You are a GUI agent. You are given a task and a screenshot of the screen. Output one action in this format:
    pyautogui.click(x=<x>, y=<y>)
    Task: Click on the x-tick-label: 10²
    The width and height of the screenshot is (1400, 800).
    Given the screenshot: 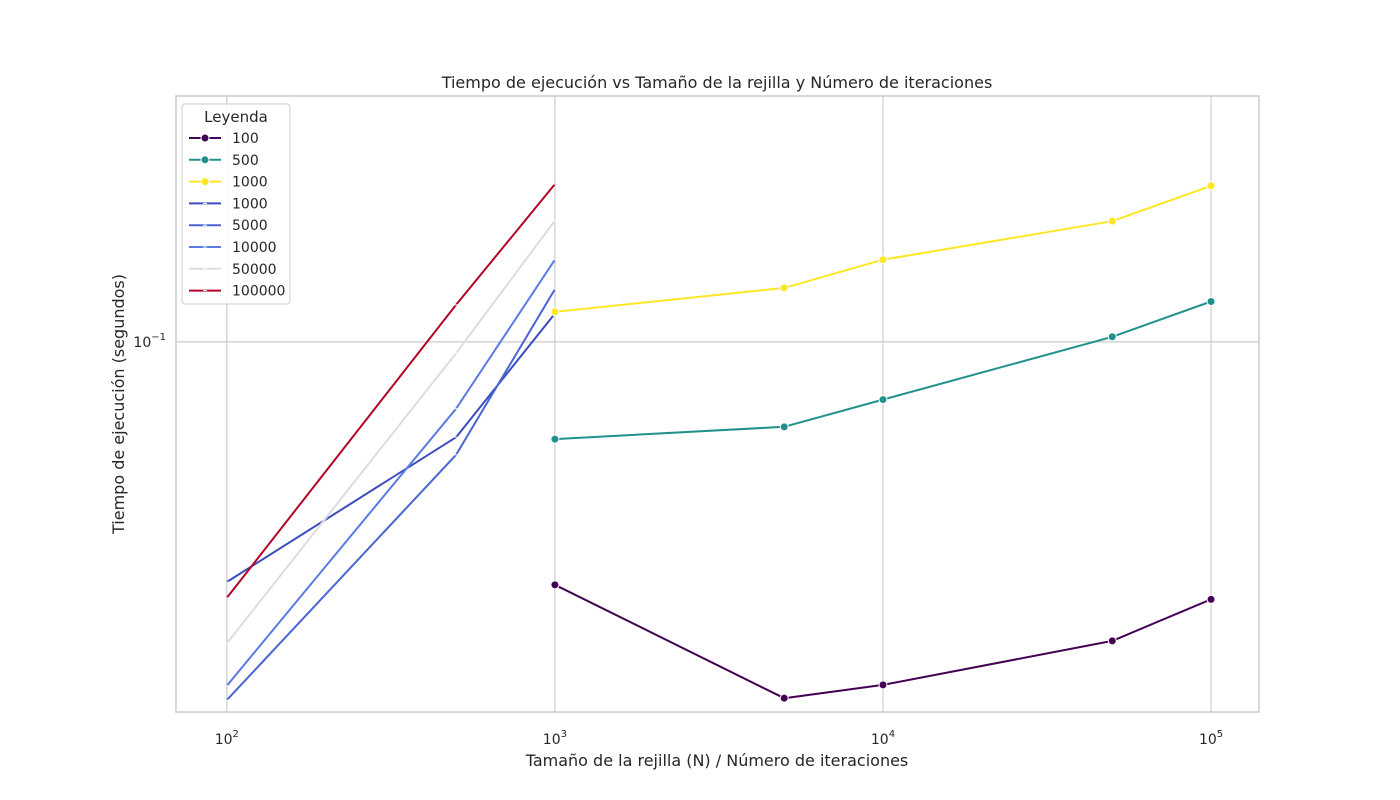 What is the action you would take?
    pyautogui.click(x=227, y=738)
    